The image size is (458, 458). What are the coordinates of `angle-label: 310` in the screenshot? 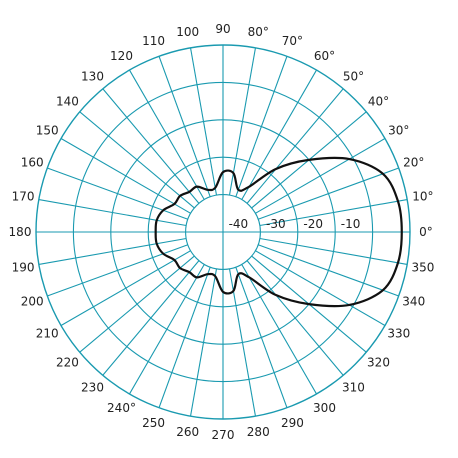 It's located at (353, 388).